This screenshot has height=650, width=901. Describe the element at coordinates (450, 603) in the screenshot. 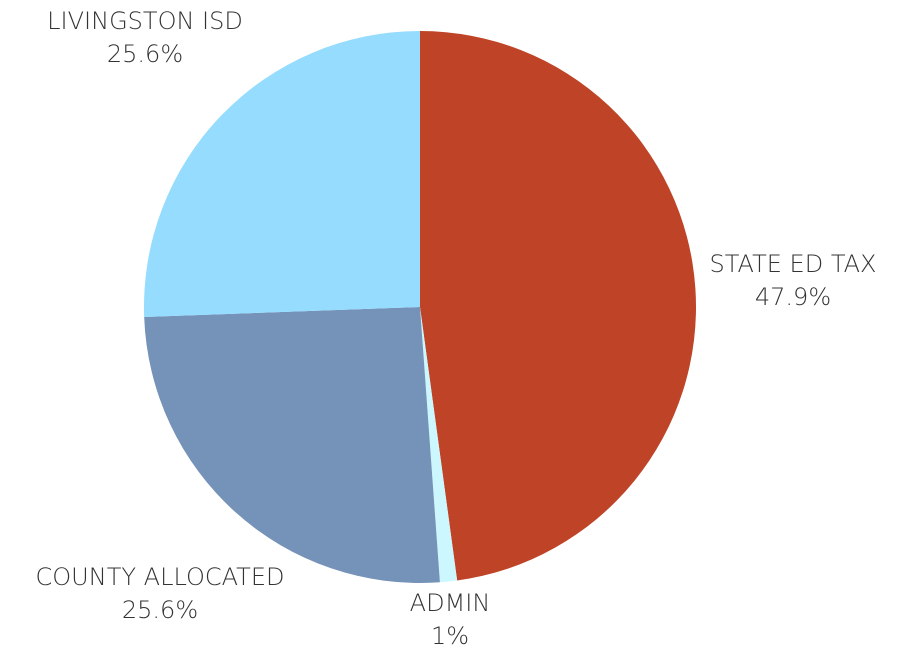

I see `slice-label: ADMIN` at that location.